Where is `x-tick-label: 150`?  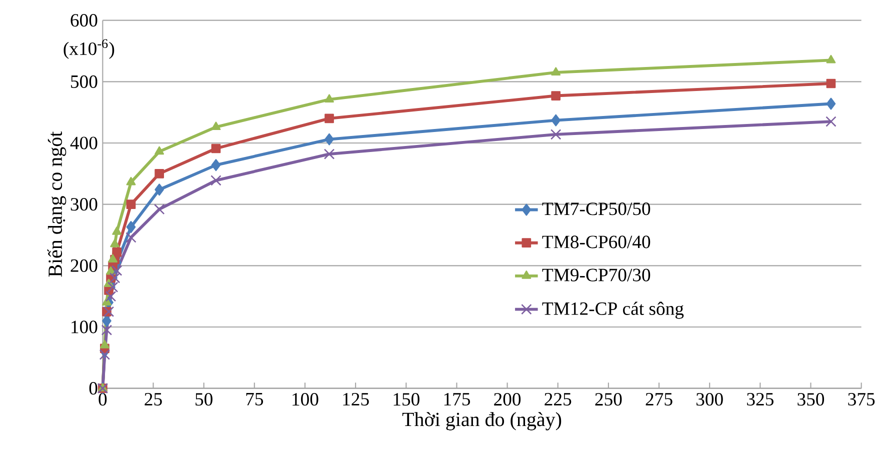 x-tick-label: 150 is located at coordinates (407, 399).